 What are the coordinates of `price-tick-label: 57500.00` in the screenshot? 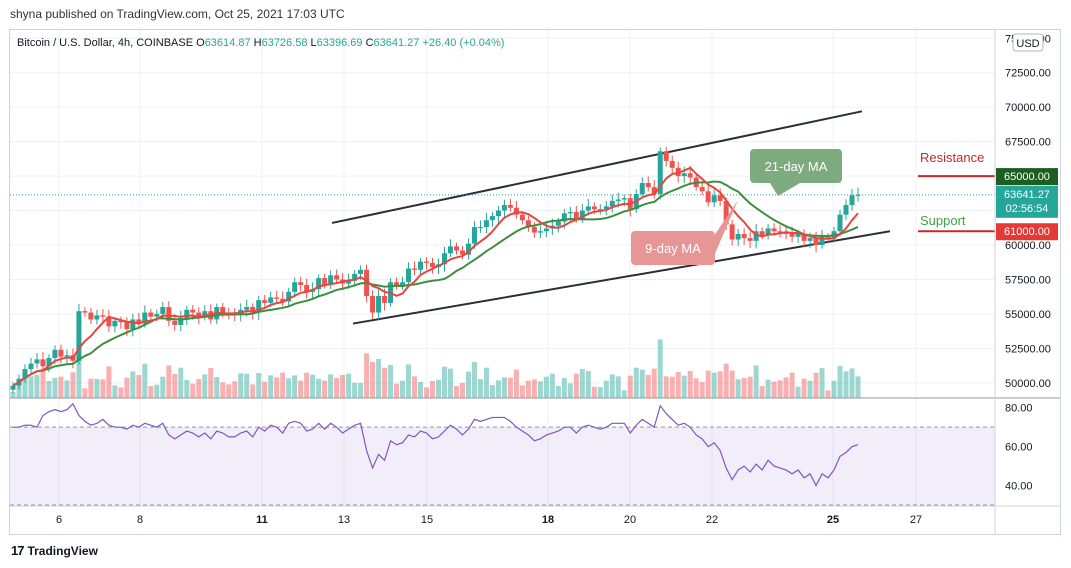 It's located at (1028, 280).